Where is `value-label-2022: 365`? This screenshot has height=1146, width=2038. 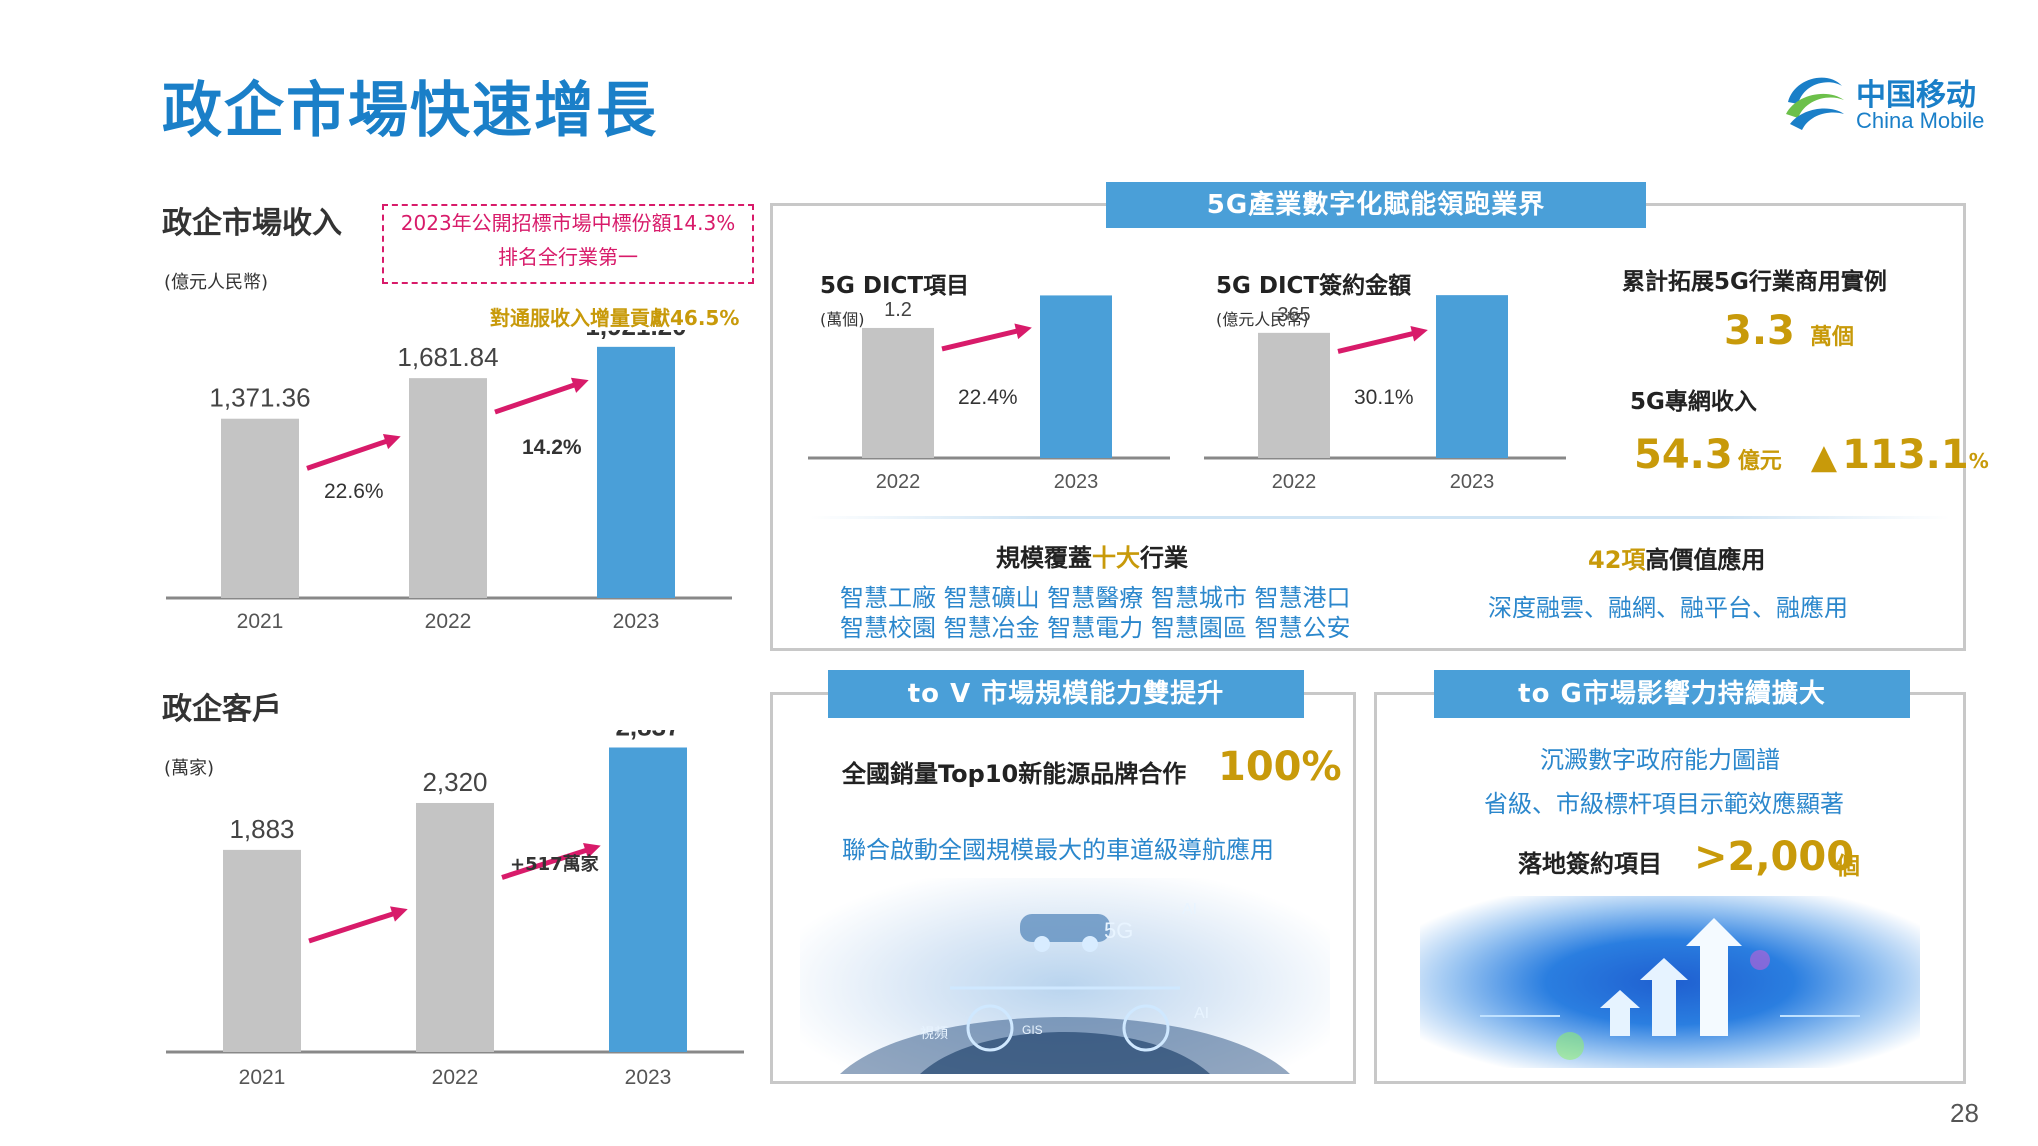
value-label-2022: 365 is located at coordinates (1293, 315).